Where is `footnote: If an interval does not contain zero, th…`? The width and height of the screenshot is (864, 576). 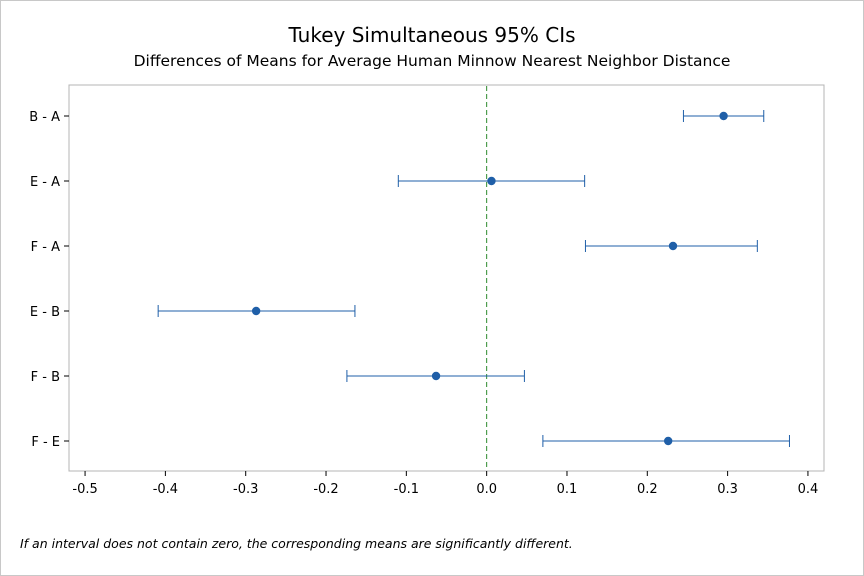
footnote: If an interval does not contain zero, th… is located at coordinates (296, 543).